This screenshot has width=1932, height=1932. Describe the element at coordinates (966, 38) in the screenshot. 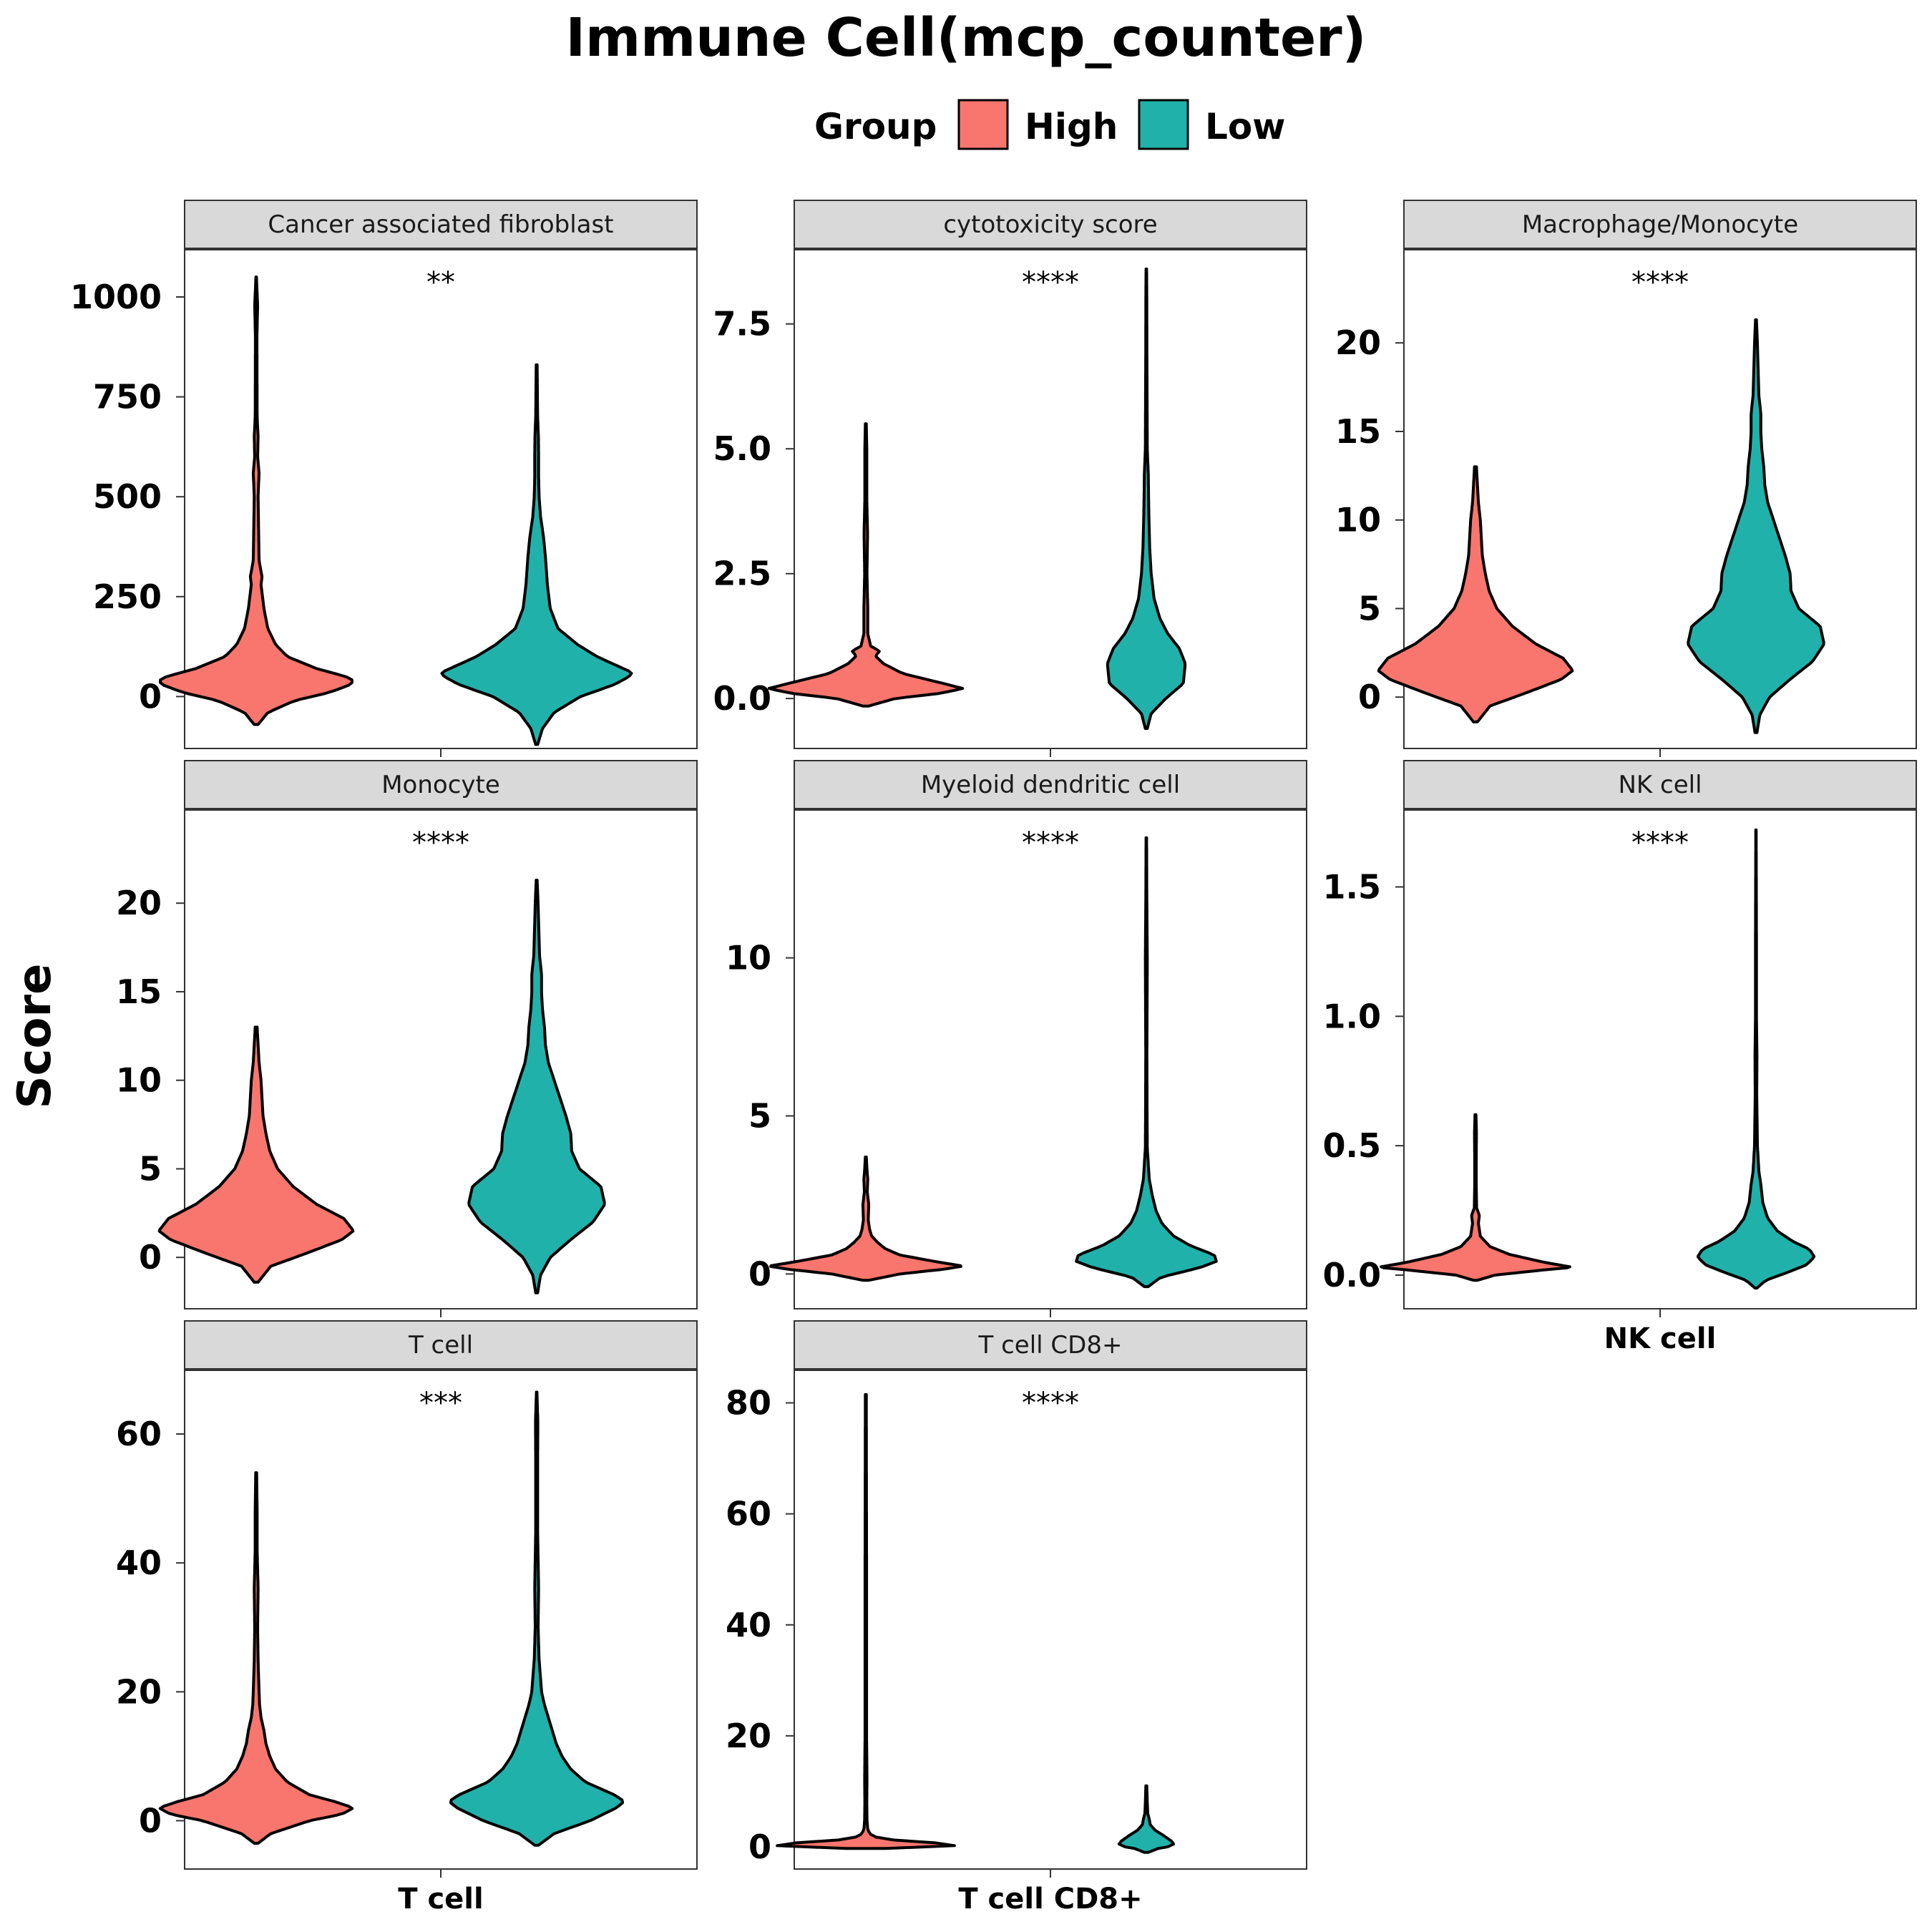

I see `chart-title: Immune Cell(mcp_counter)` at that location.